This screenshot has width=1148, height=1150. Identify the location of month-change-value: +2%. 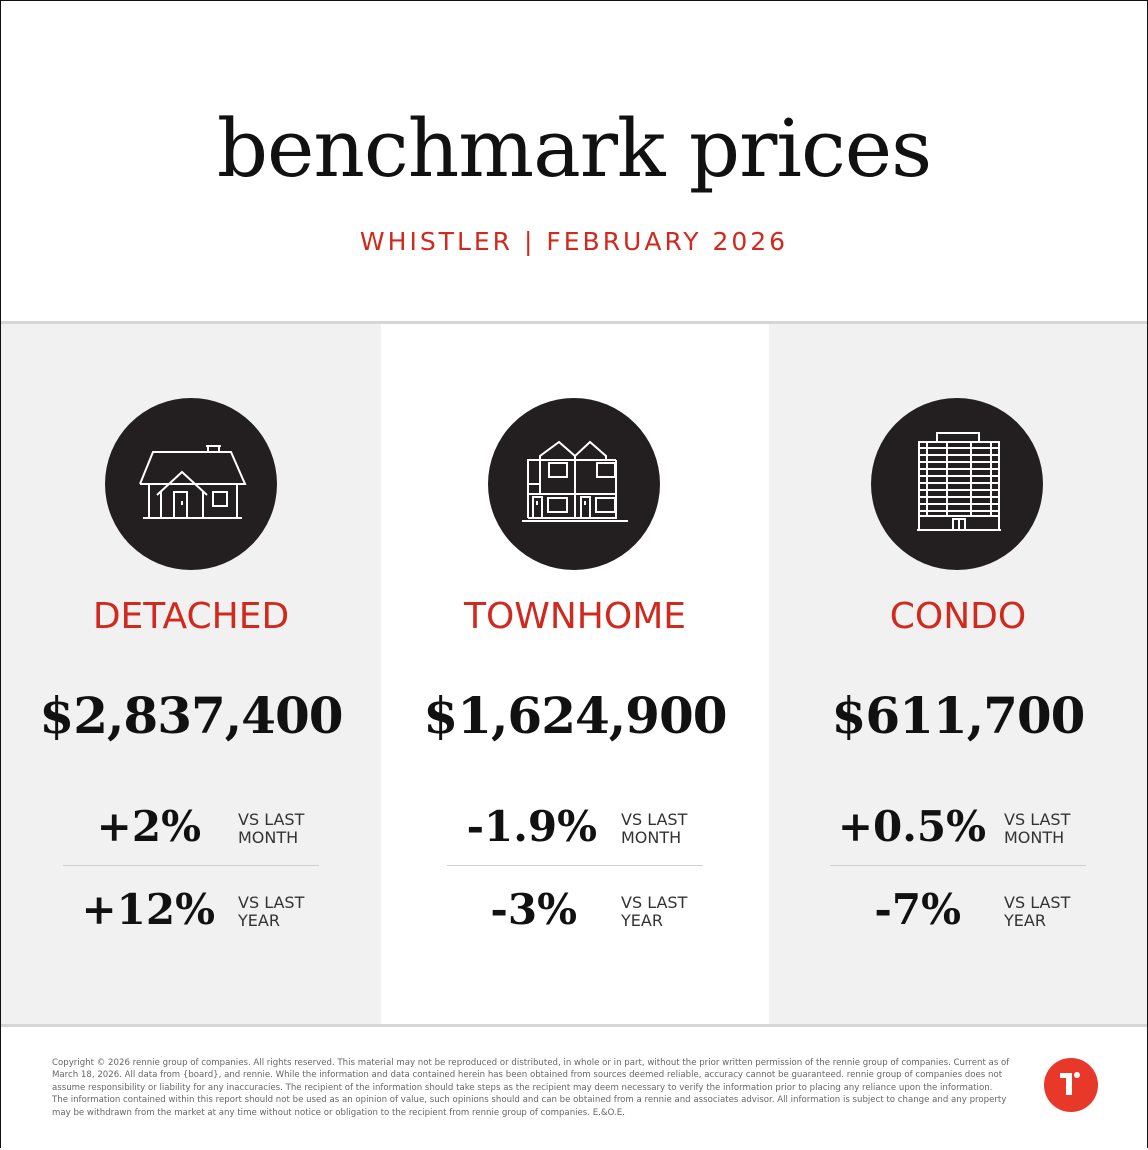
(148, 826).